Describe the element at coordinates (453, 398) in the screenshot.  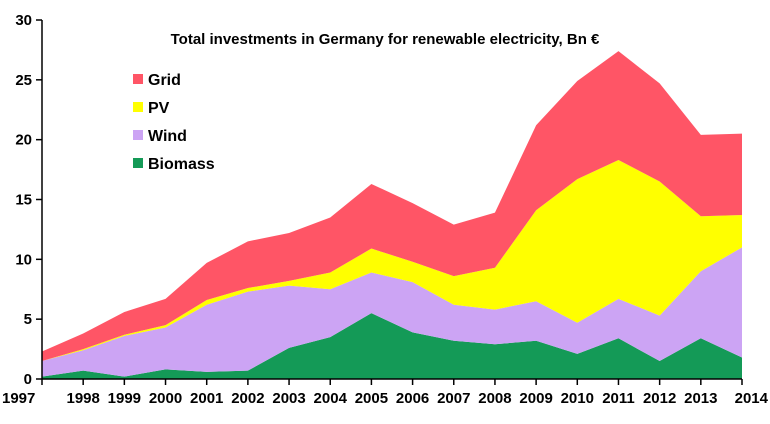
I see `x-tick-label: 2007` at that location.